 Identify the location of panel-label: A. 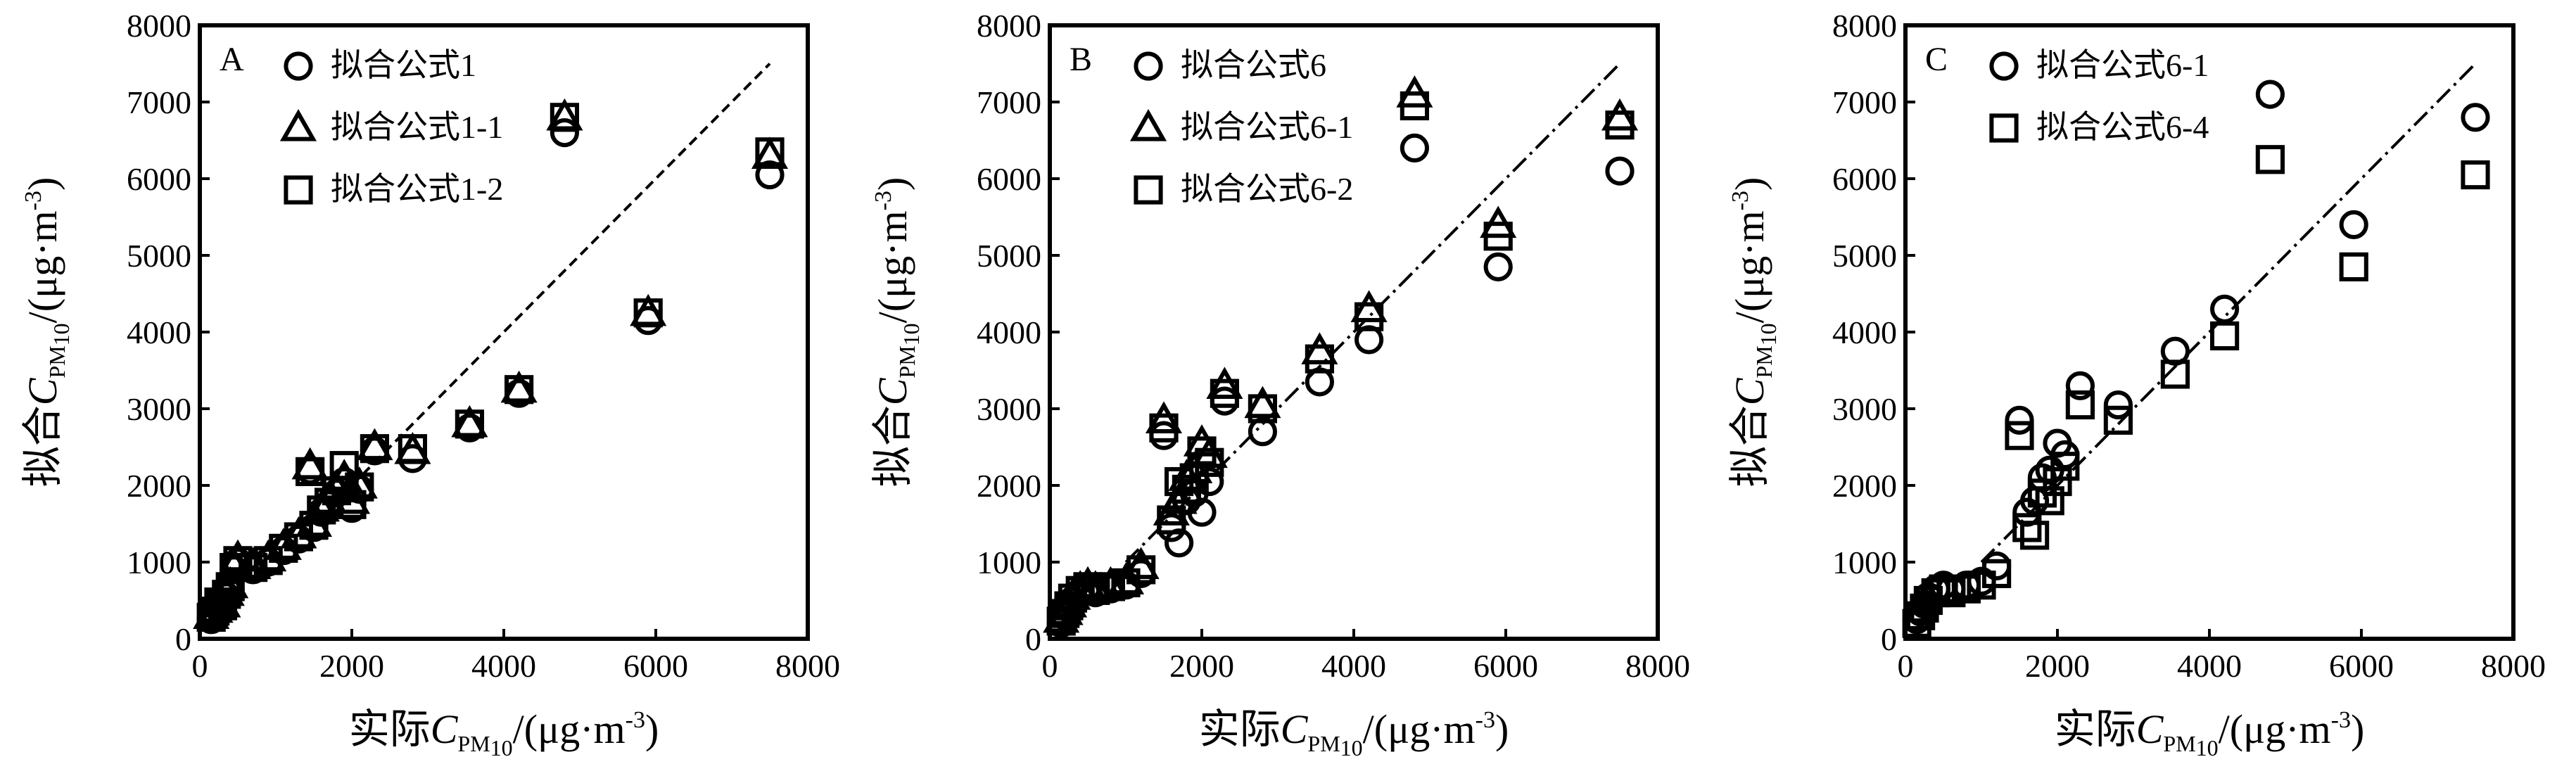
(232, 59).